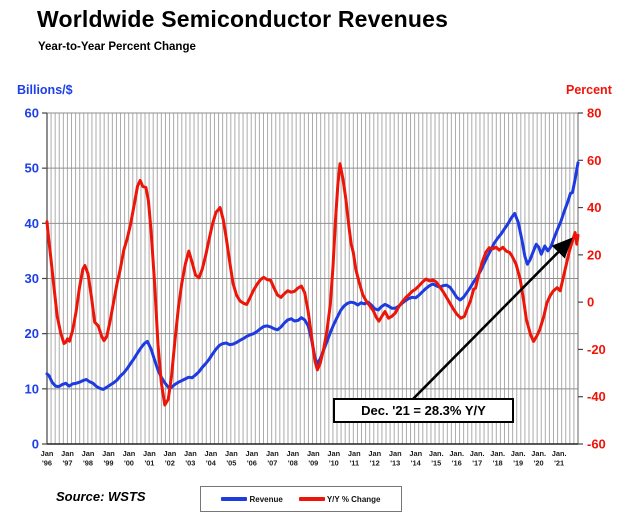 The width and height of the screenshot is (640, 523). What do you see at coordinates (32, 278) in the screenshot?
I see `svg-text: 30` at bounding box center [32, 278].